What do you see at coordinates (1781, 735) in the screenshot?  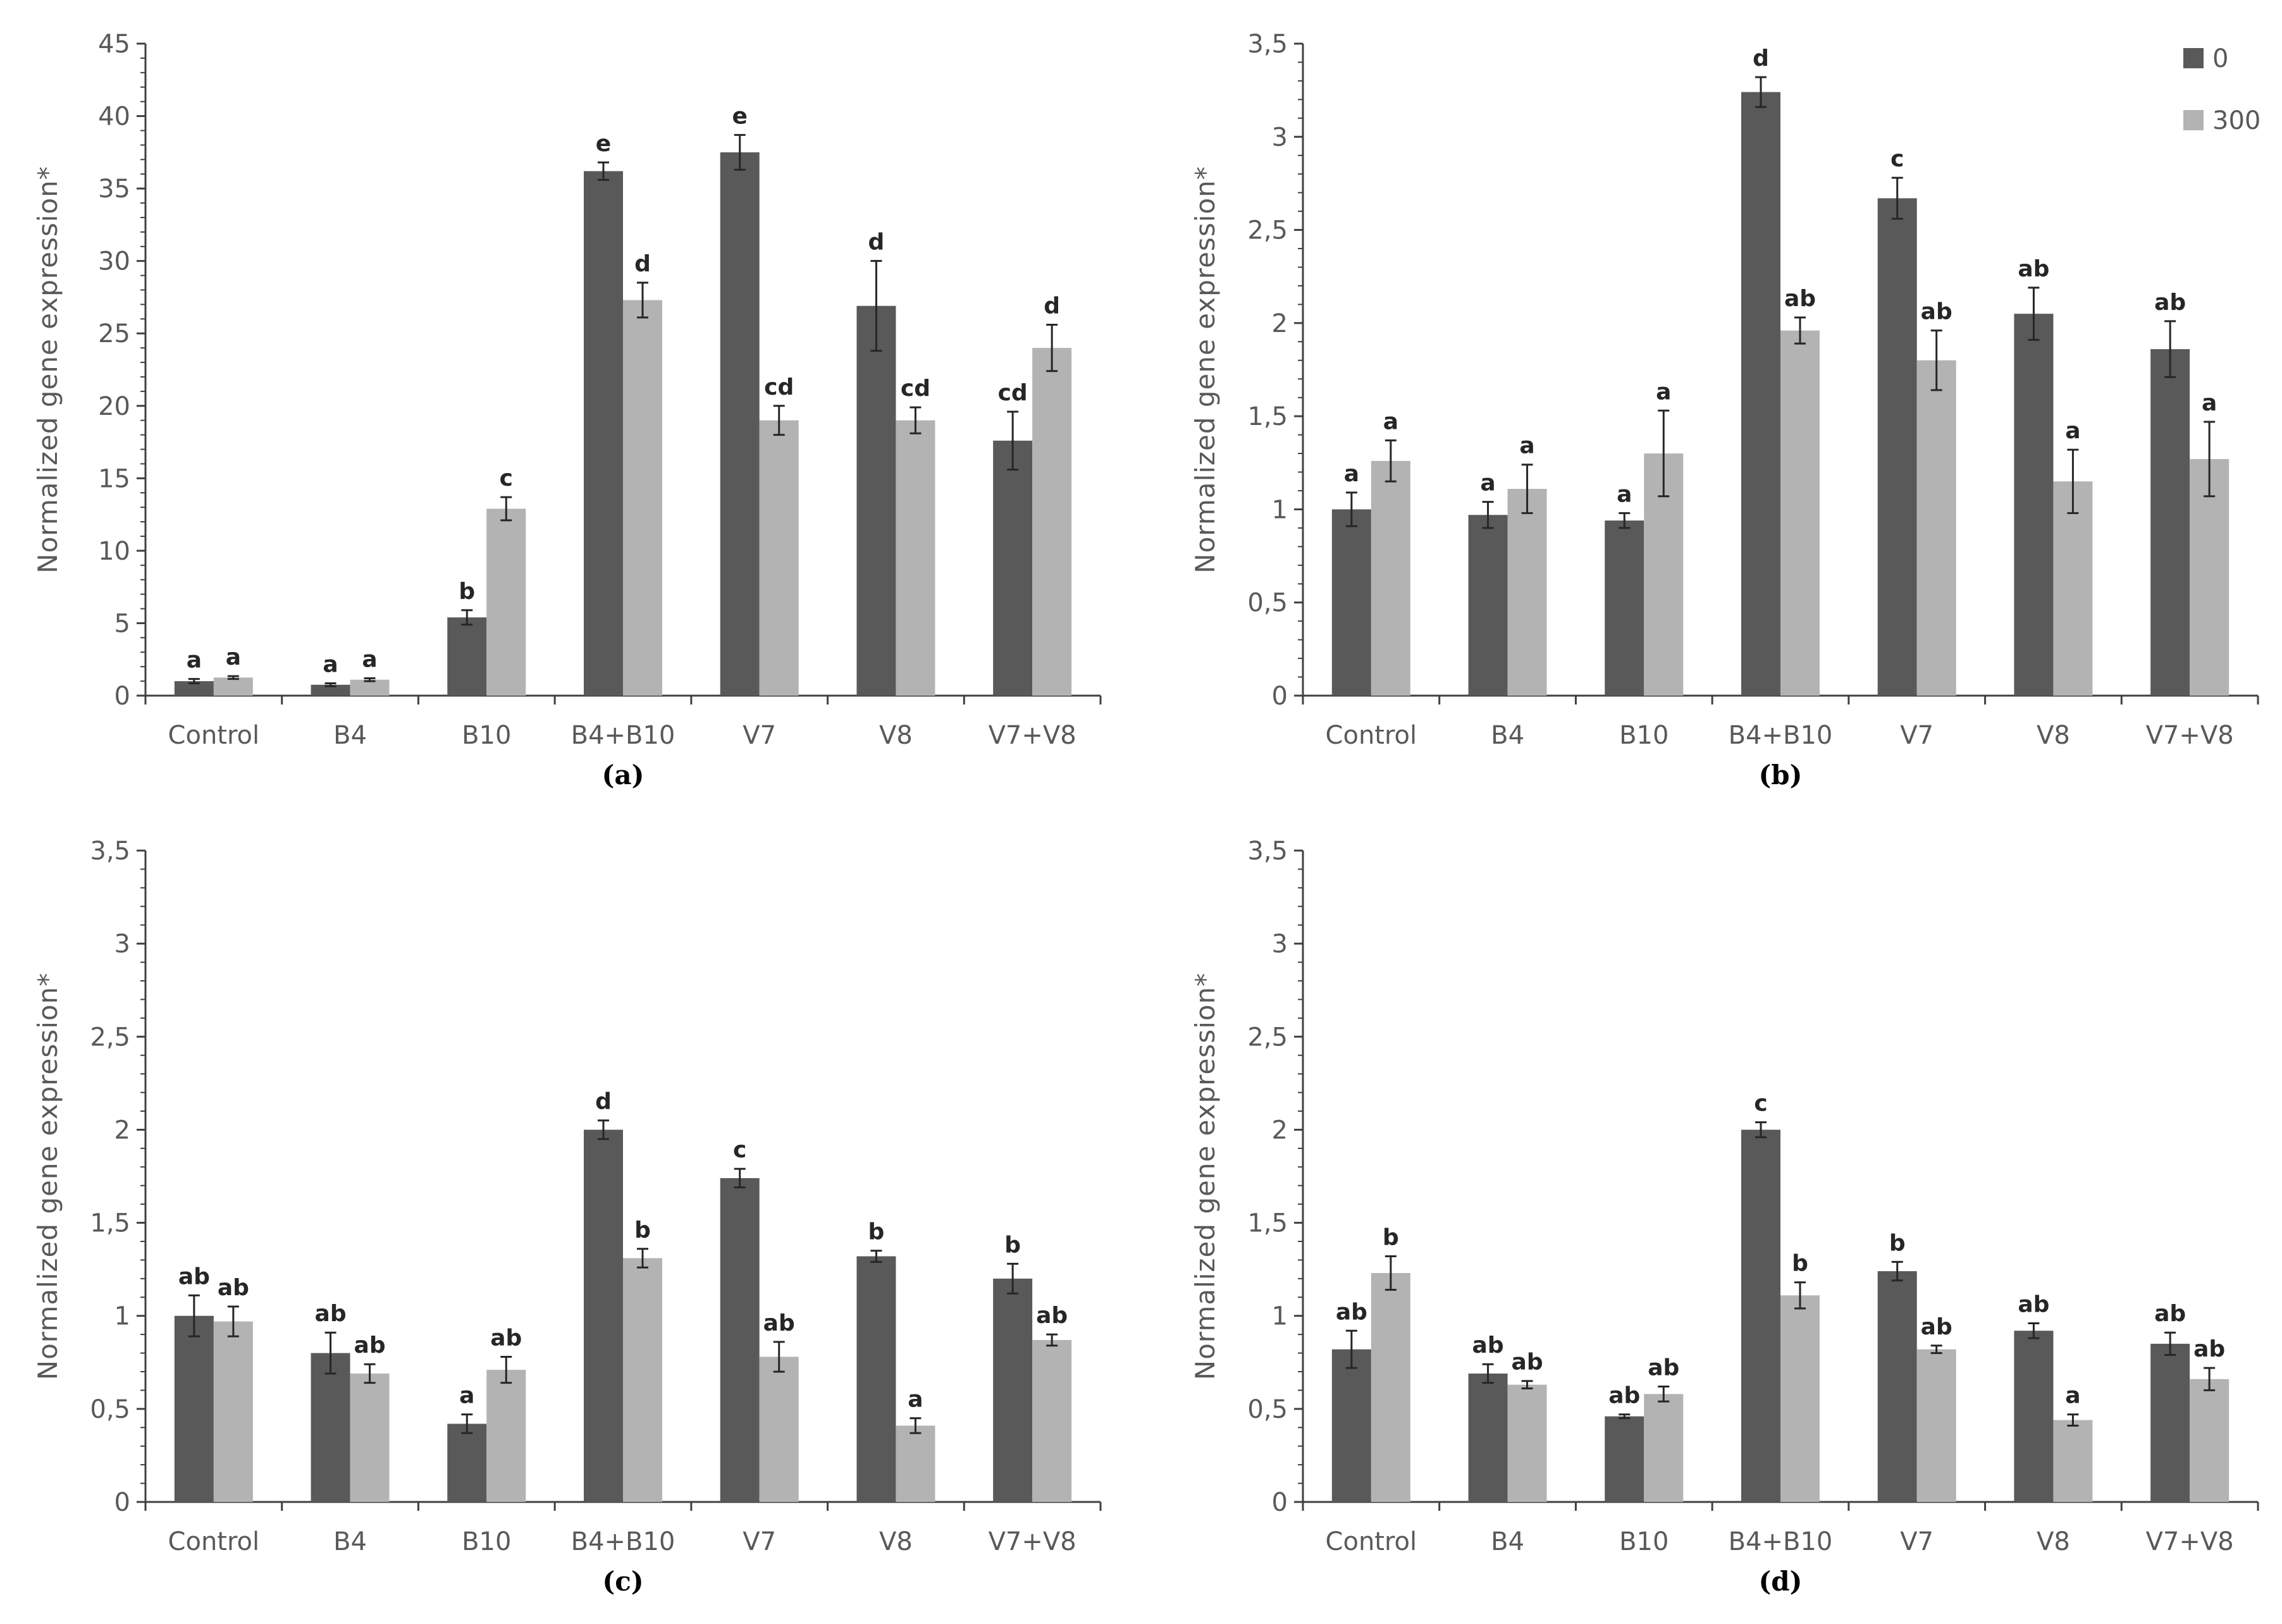 I see `chart-2-x-tick-label: B4+B10` at bounding box center [1781, 735].